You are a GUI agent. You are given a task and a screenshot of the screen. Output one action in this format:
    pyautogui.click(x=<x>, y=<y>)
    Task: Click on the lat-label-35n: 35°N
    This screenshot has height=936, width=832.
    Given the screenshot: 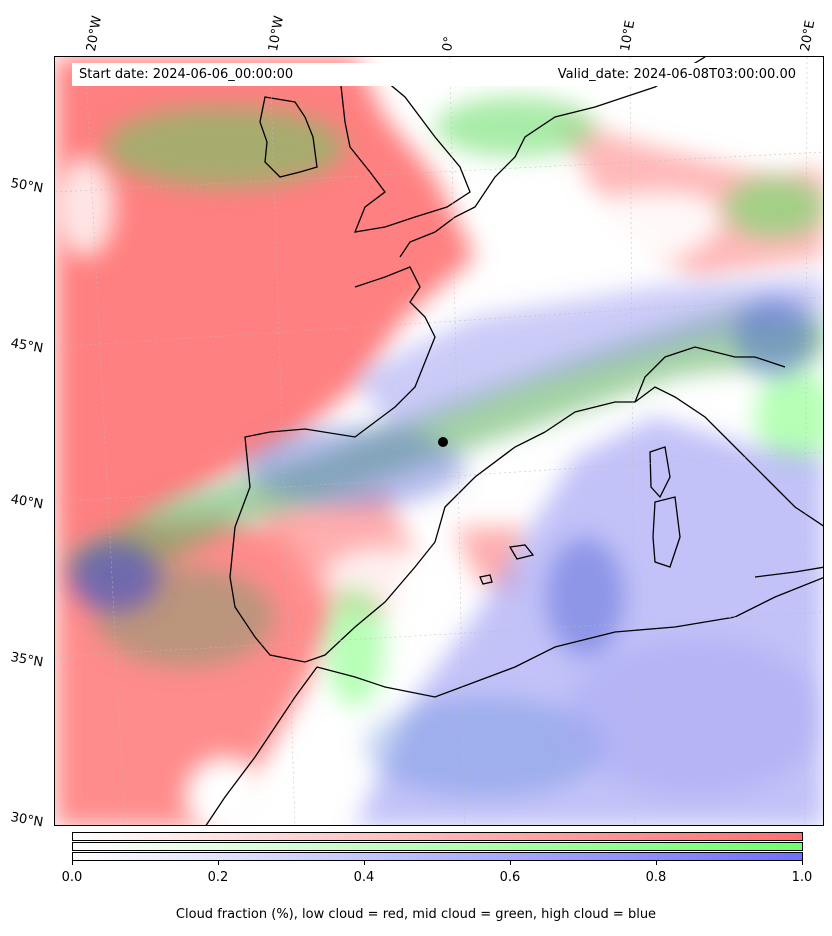 What is the action you would take?
    pyautogui.click(x=27, y=660)
    